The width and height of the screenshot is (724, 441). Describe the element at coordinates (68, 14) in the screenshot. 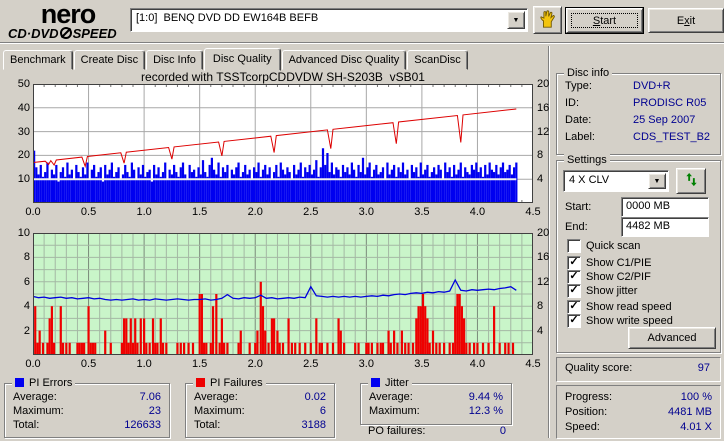

I see `logo-nero-text: nero` at that location.